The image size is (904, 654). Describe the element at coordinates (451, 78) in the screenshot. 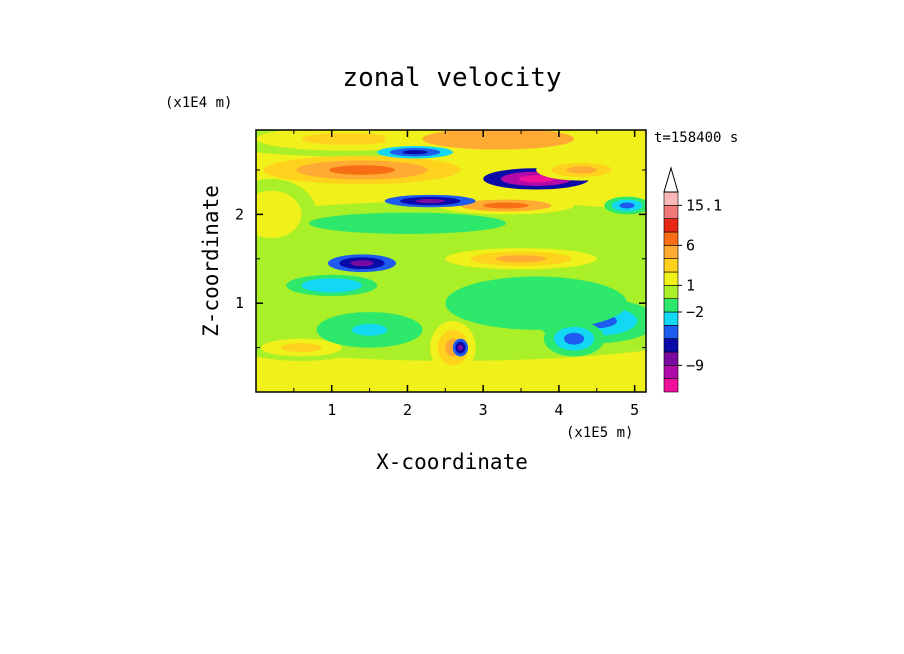

I see `chart-title: zonal velocity` at that location.